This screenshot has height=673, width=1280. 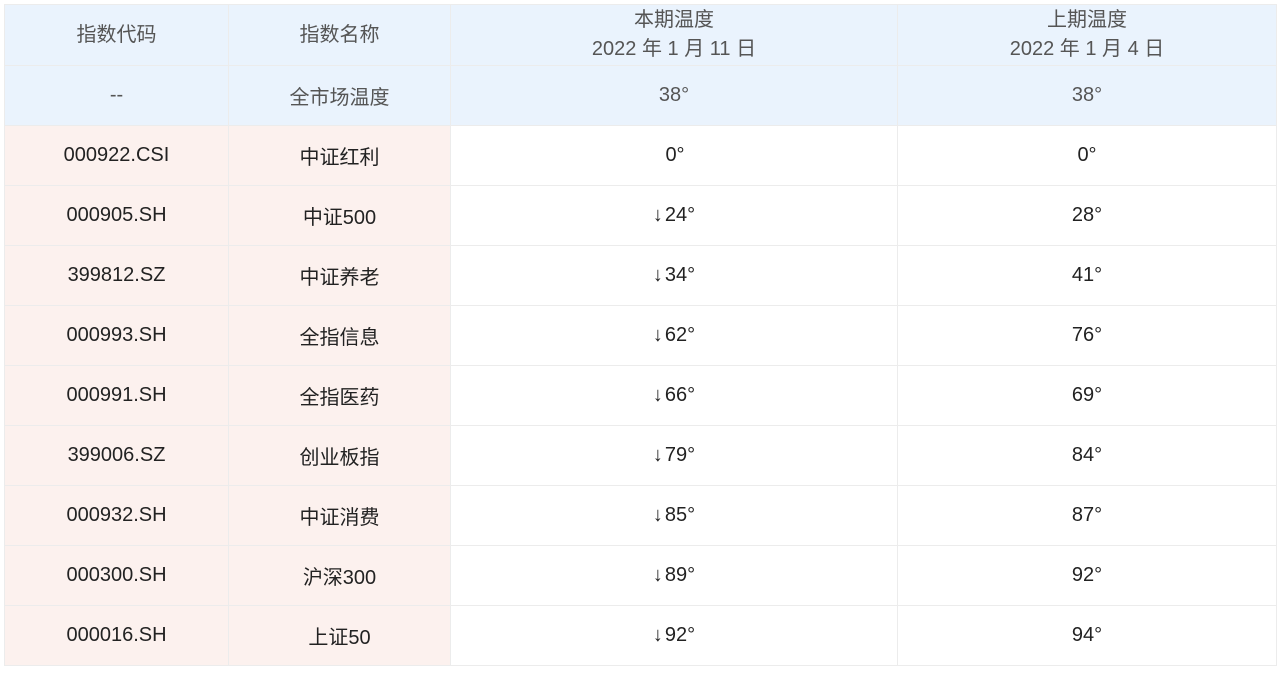 What do you see at coordinates (116, 455) in the screenshot?
I see `index-code: 399006.SZ` at bounding box center [116, 455].